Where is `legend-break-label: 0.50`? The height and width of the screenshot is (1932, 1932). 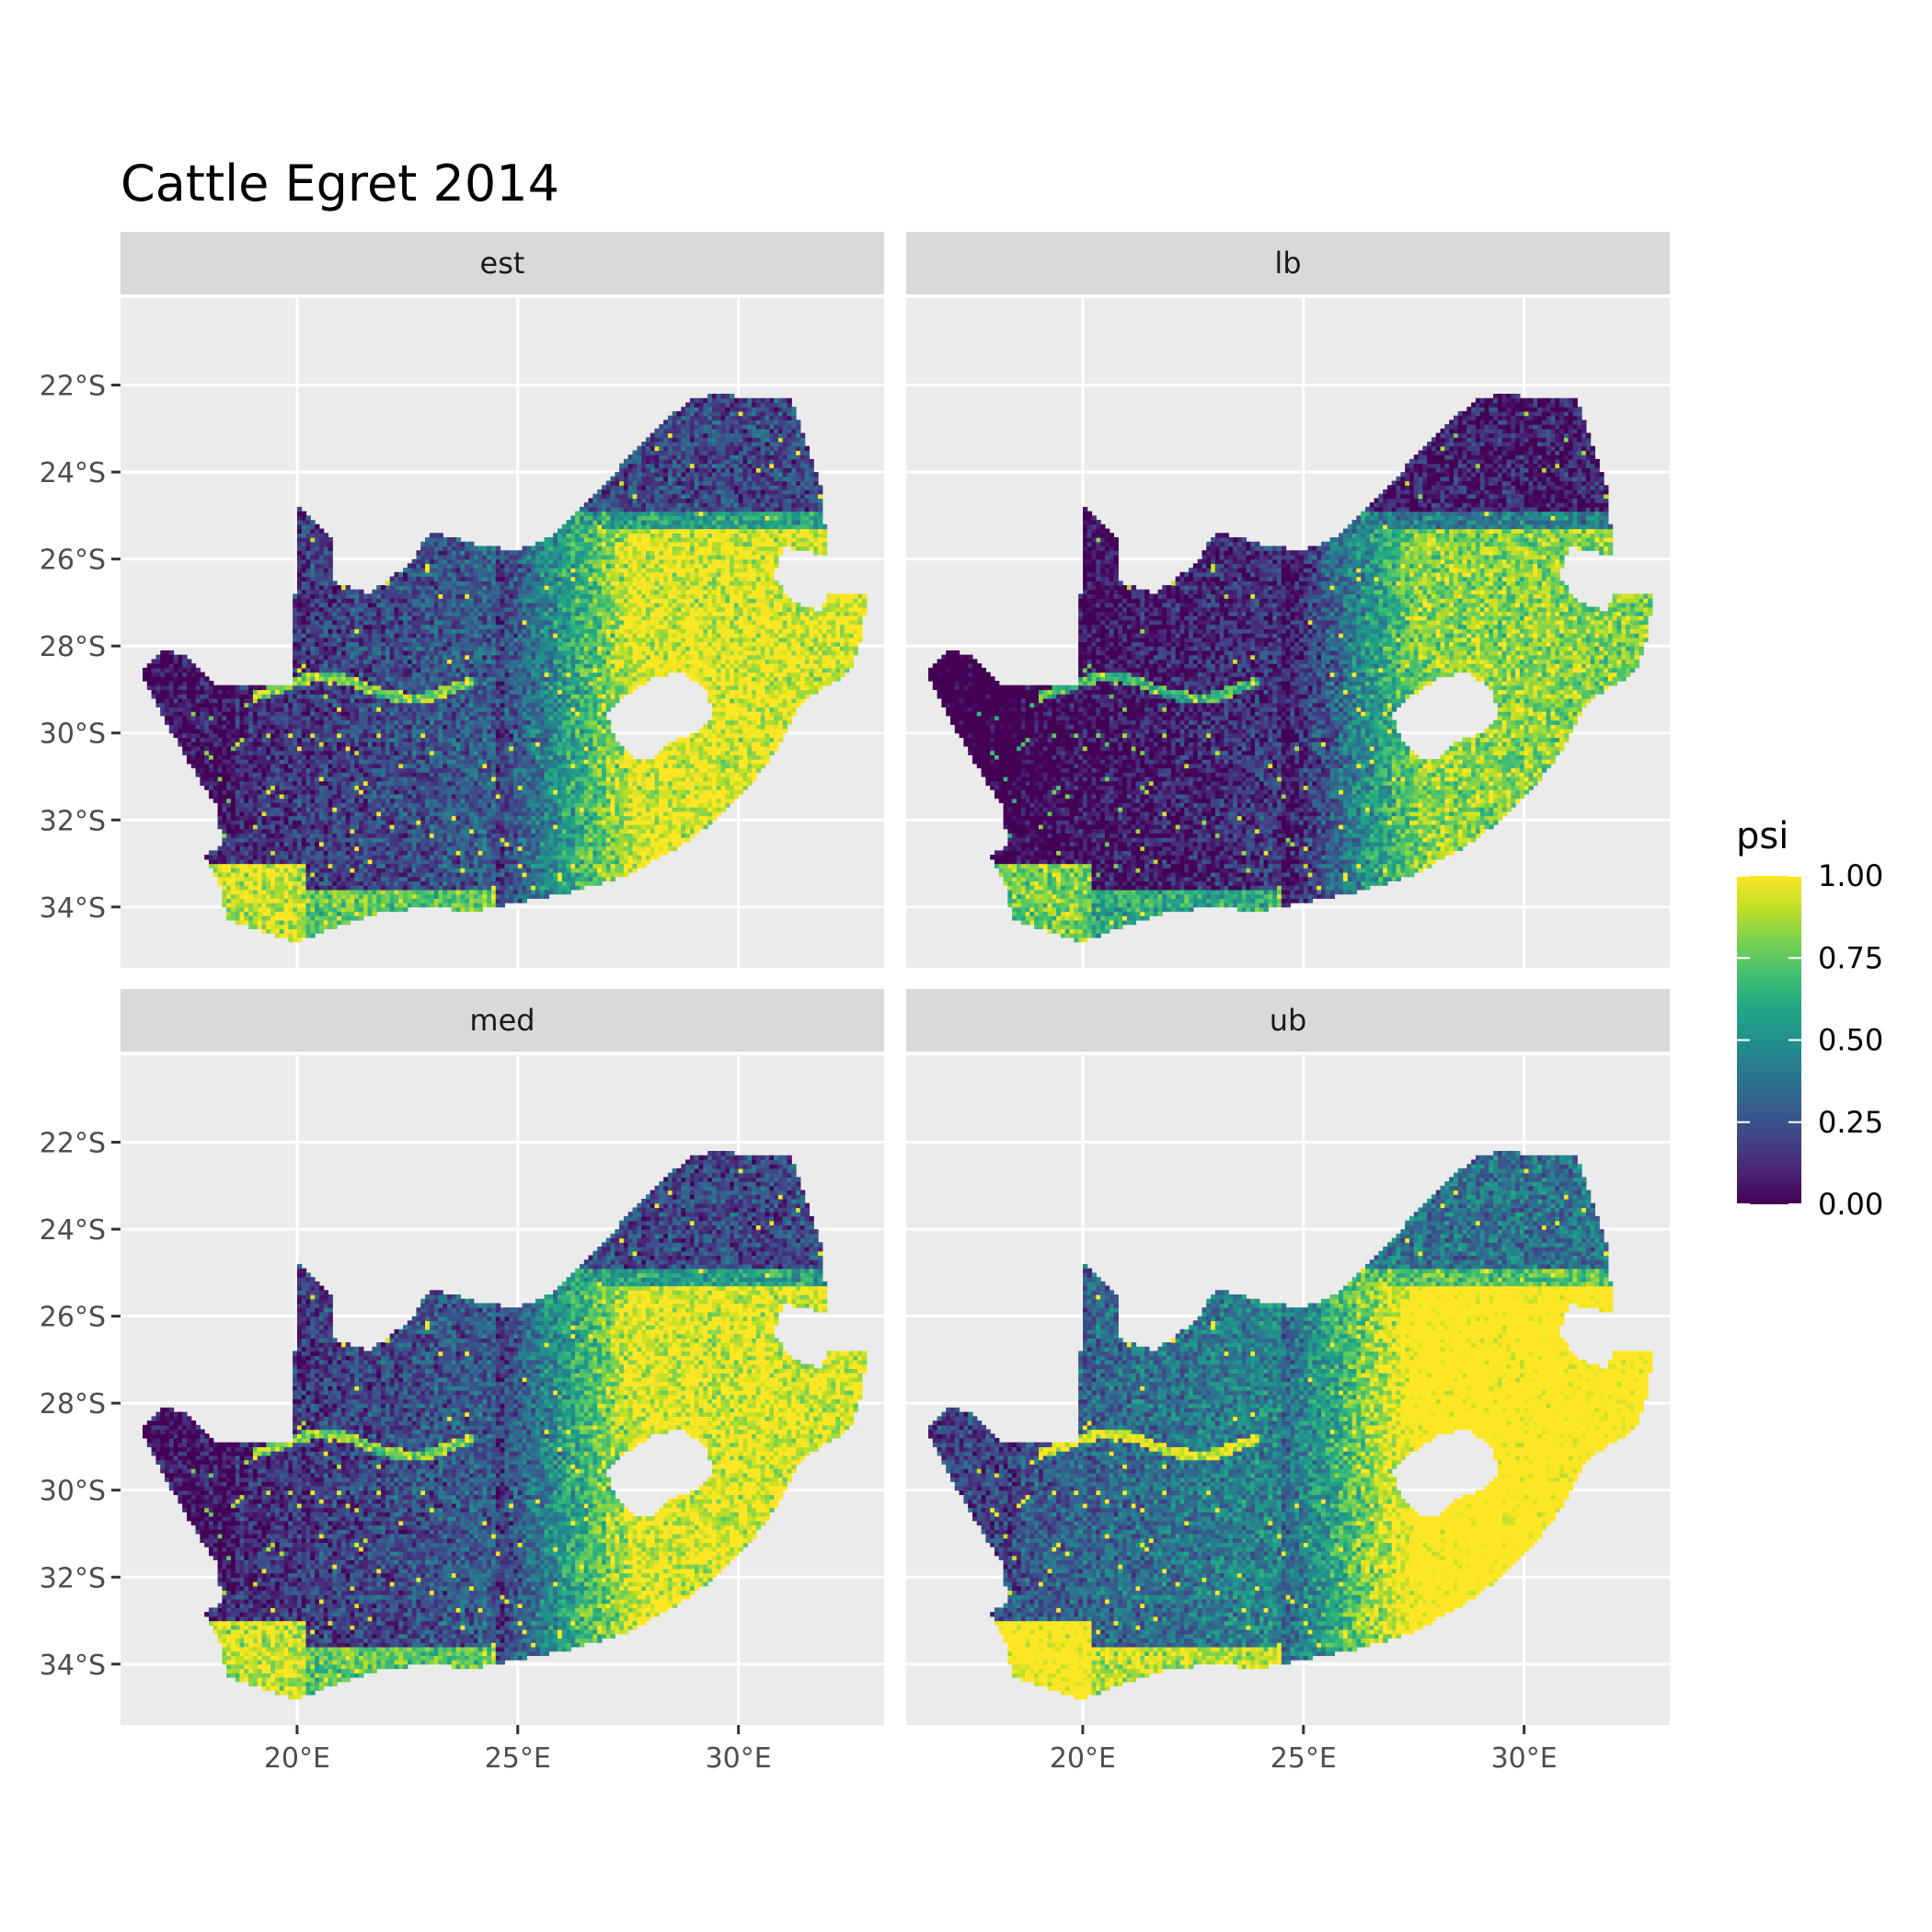 legend-break-label: 0.50 is located at coordinates (1850, 1040).